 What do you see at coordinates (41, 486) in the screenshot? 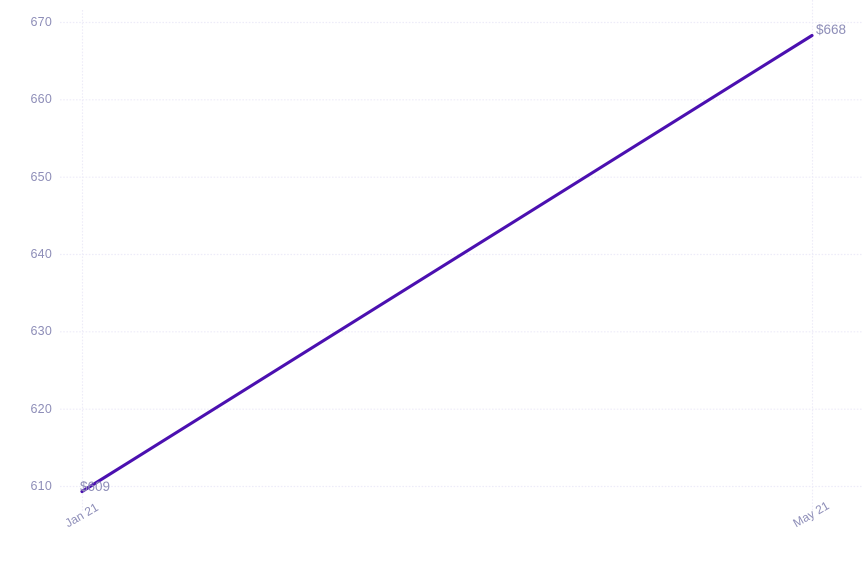
I see `ytick-label-610: 610` at bounding box center [41, 486].